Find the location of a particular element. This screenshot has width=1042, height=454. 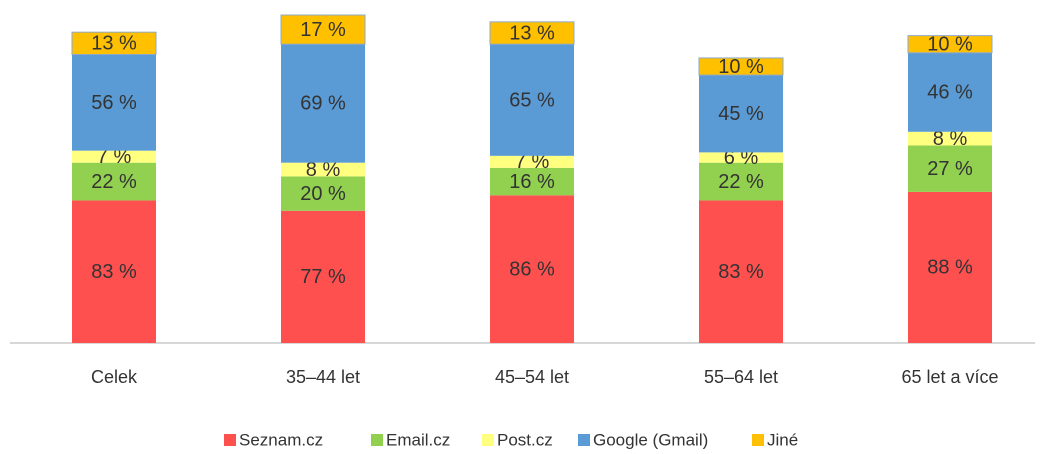

legend-label: Post.cz is located at coordinates (525, 439).